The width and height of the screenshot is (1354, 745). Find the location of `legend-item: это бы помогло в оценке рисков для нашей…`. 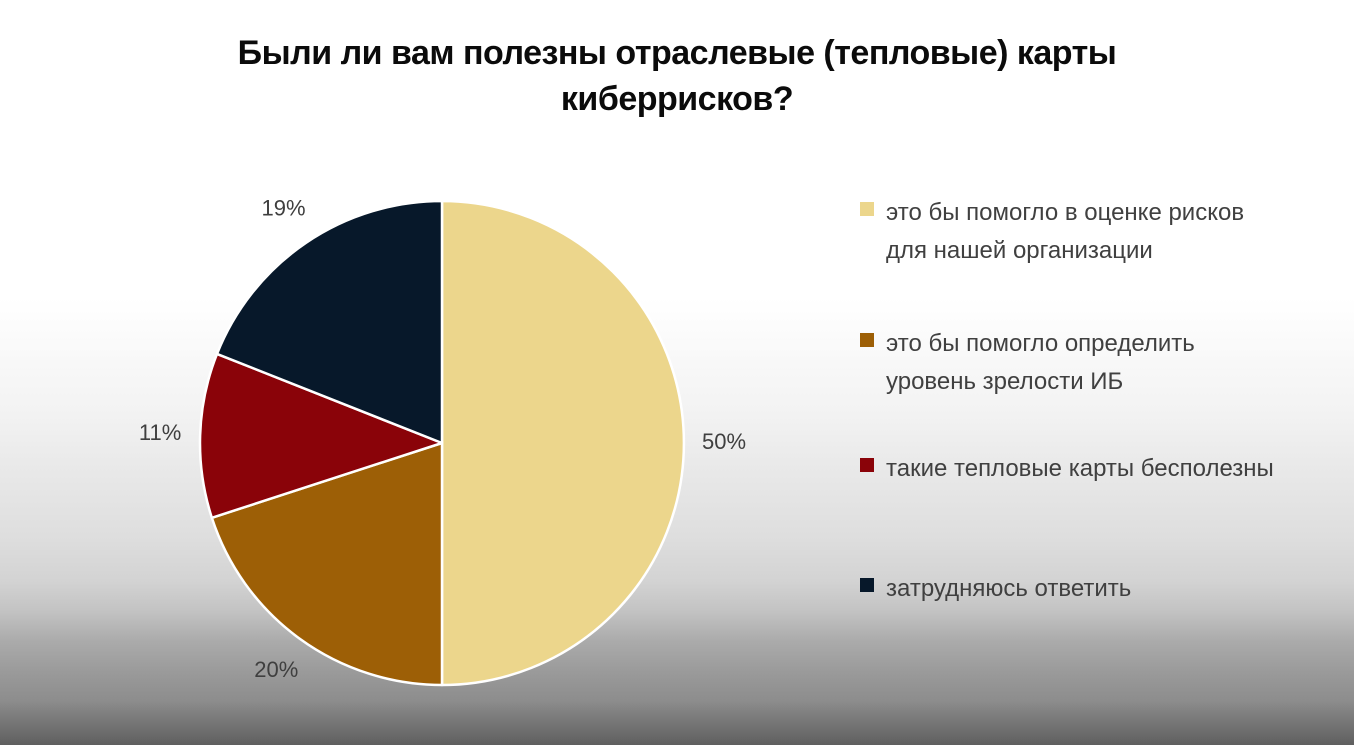

legend-item: это бы помогло в оценке рисков для нашей… is located at coordinates (1052, 232).